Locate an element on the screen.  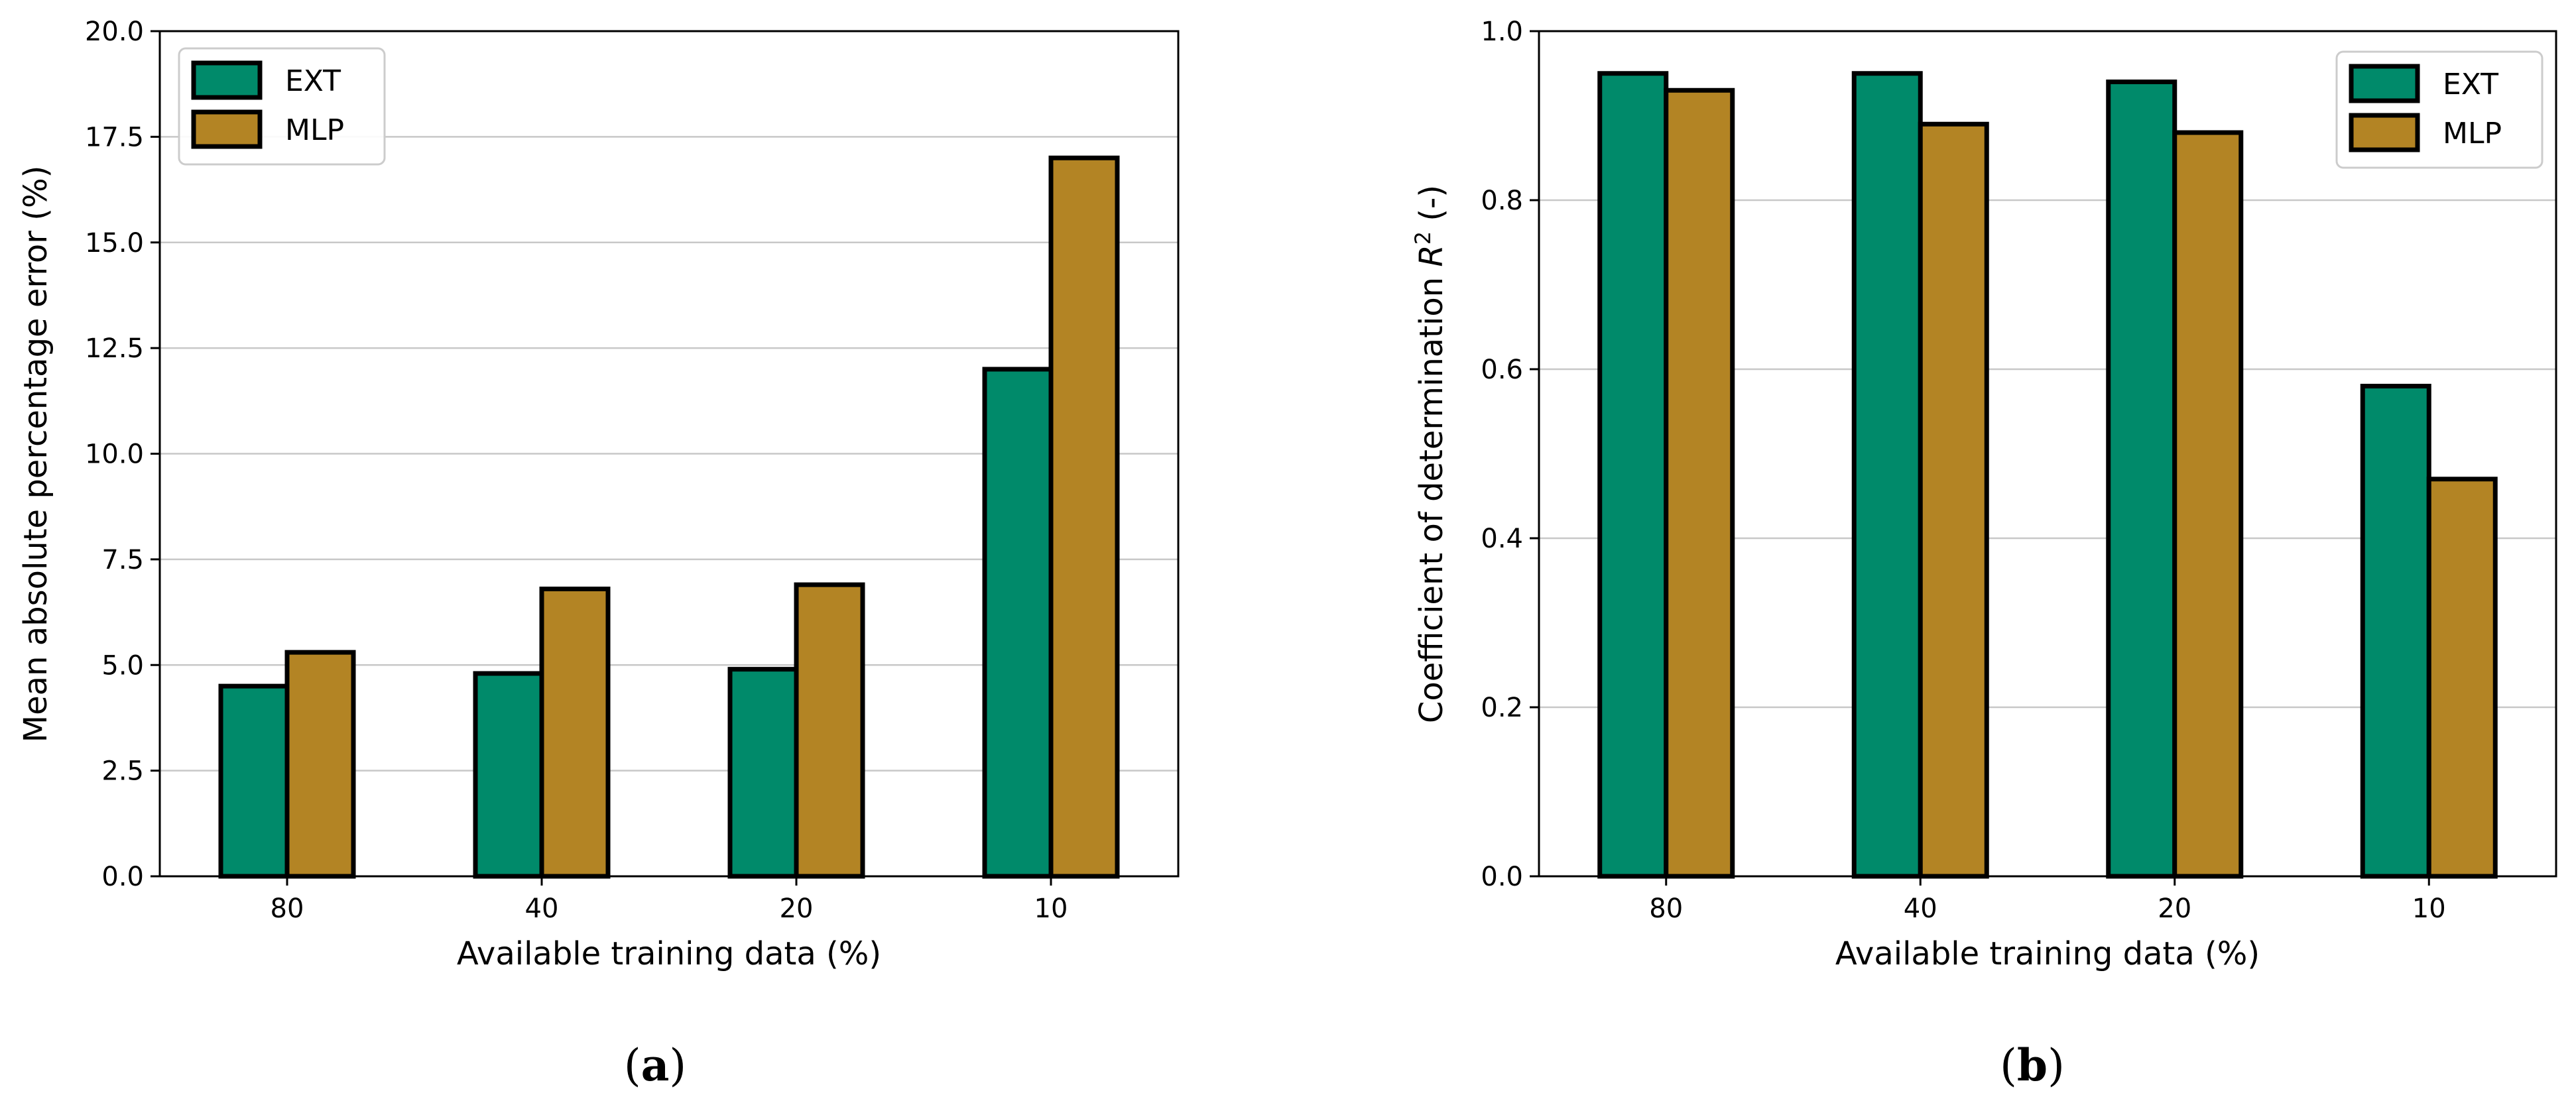
y-tick-label: 0.4 is located at coordinates (1502, 539).